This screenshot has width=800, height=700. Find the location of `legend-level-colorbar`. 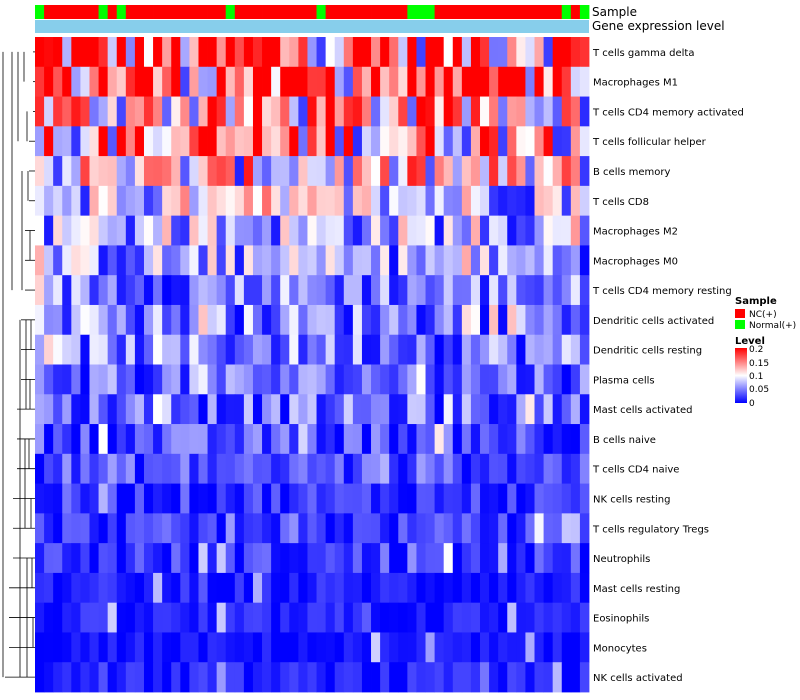

legend-level-colorbar is located at coordinates (741, 375).